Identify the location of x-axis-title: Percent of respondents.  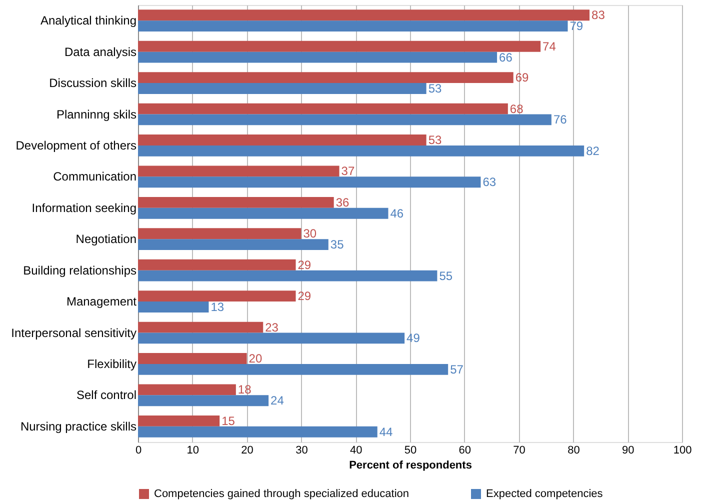
(410, 466).